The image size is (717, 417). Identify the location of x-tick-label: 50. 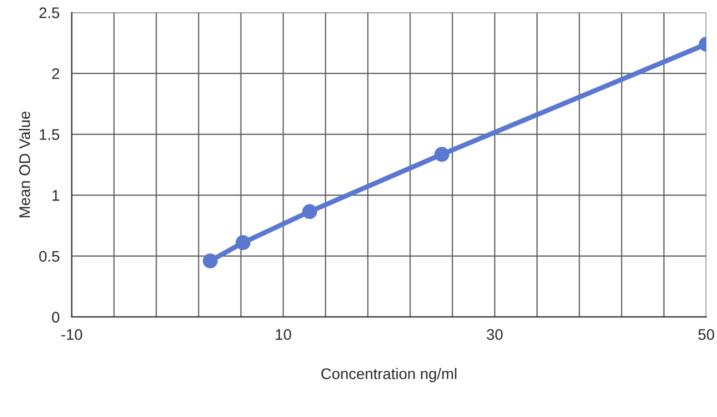
(706, 334).